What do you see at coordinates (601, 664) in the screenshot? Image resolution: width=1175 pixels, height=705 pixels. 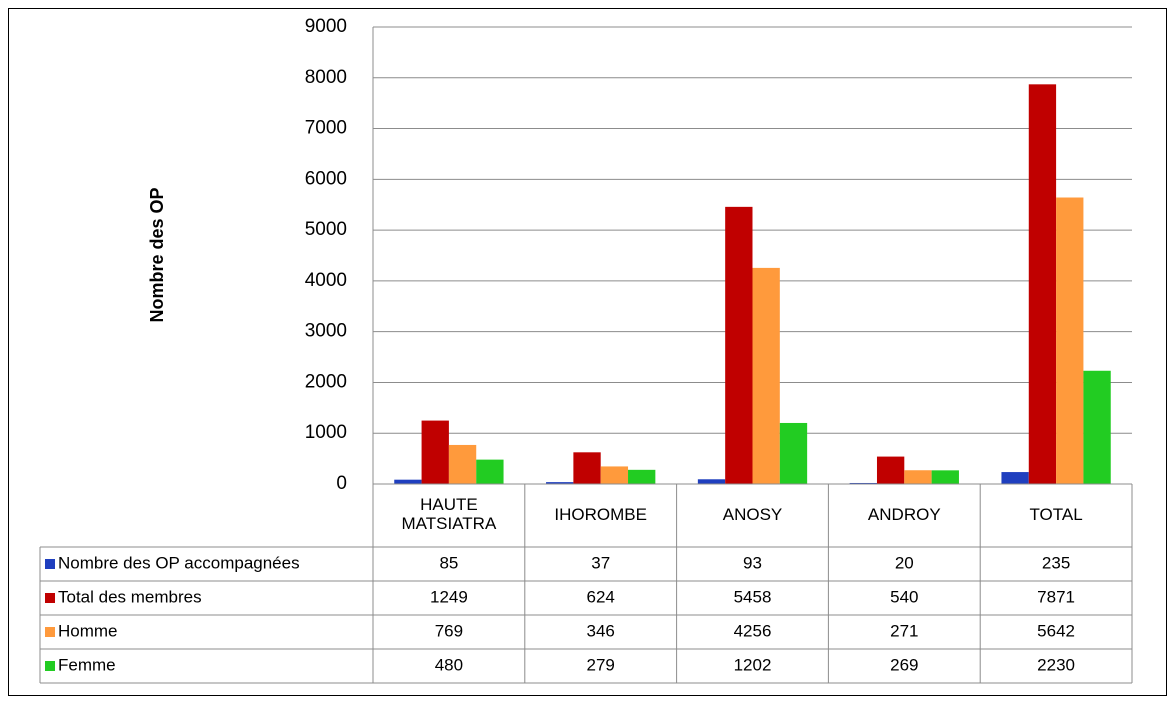 I see `table-value: 279` at bounding box center [601, 664].